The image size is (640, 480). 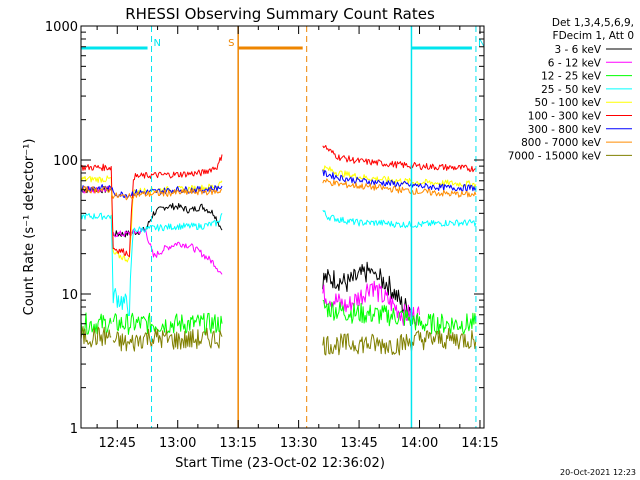 I want to click on y-tick-label: 10, so click(x=69, y=295).